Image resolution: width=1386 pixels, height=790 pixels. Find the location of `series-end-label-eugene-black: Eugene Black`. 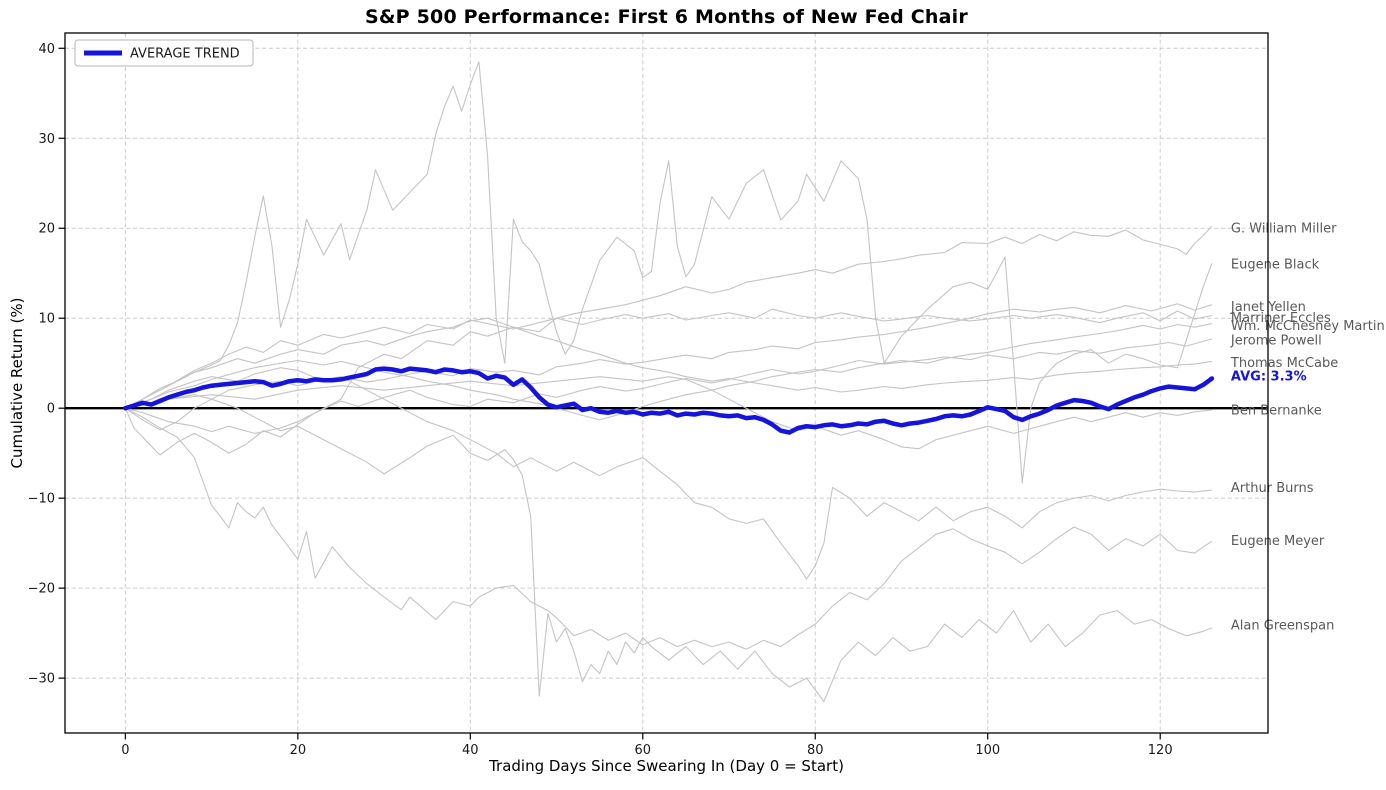

series-end-label-eugene-black: Eugene Black is located at coordinates (1275, 265).